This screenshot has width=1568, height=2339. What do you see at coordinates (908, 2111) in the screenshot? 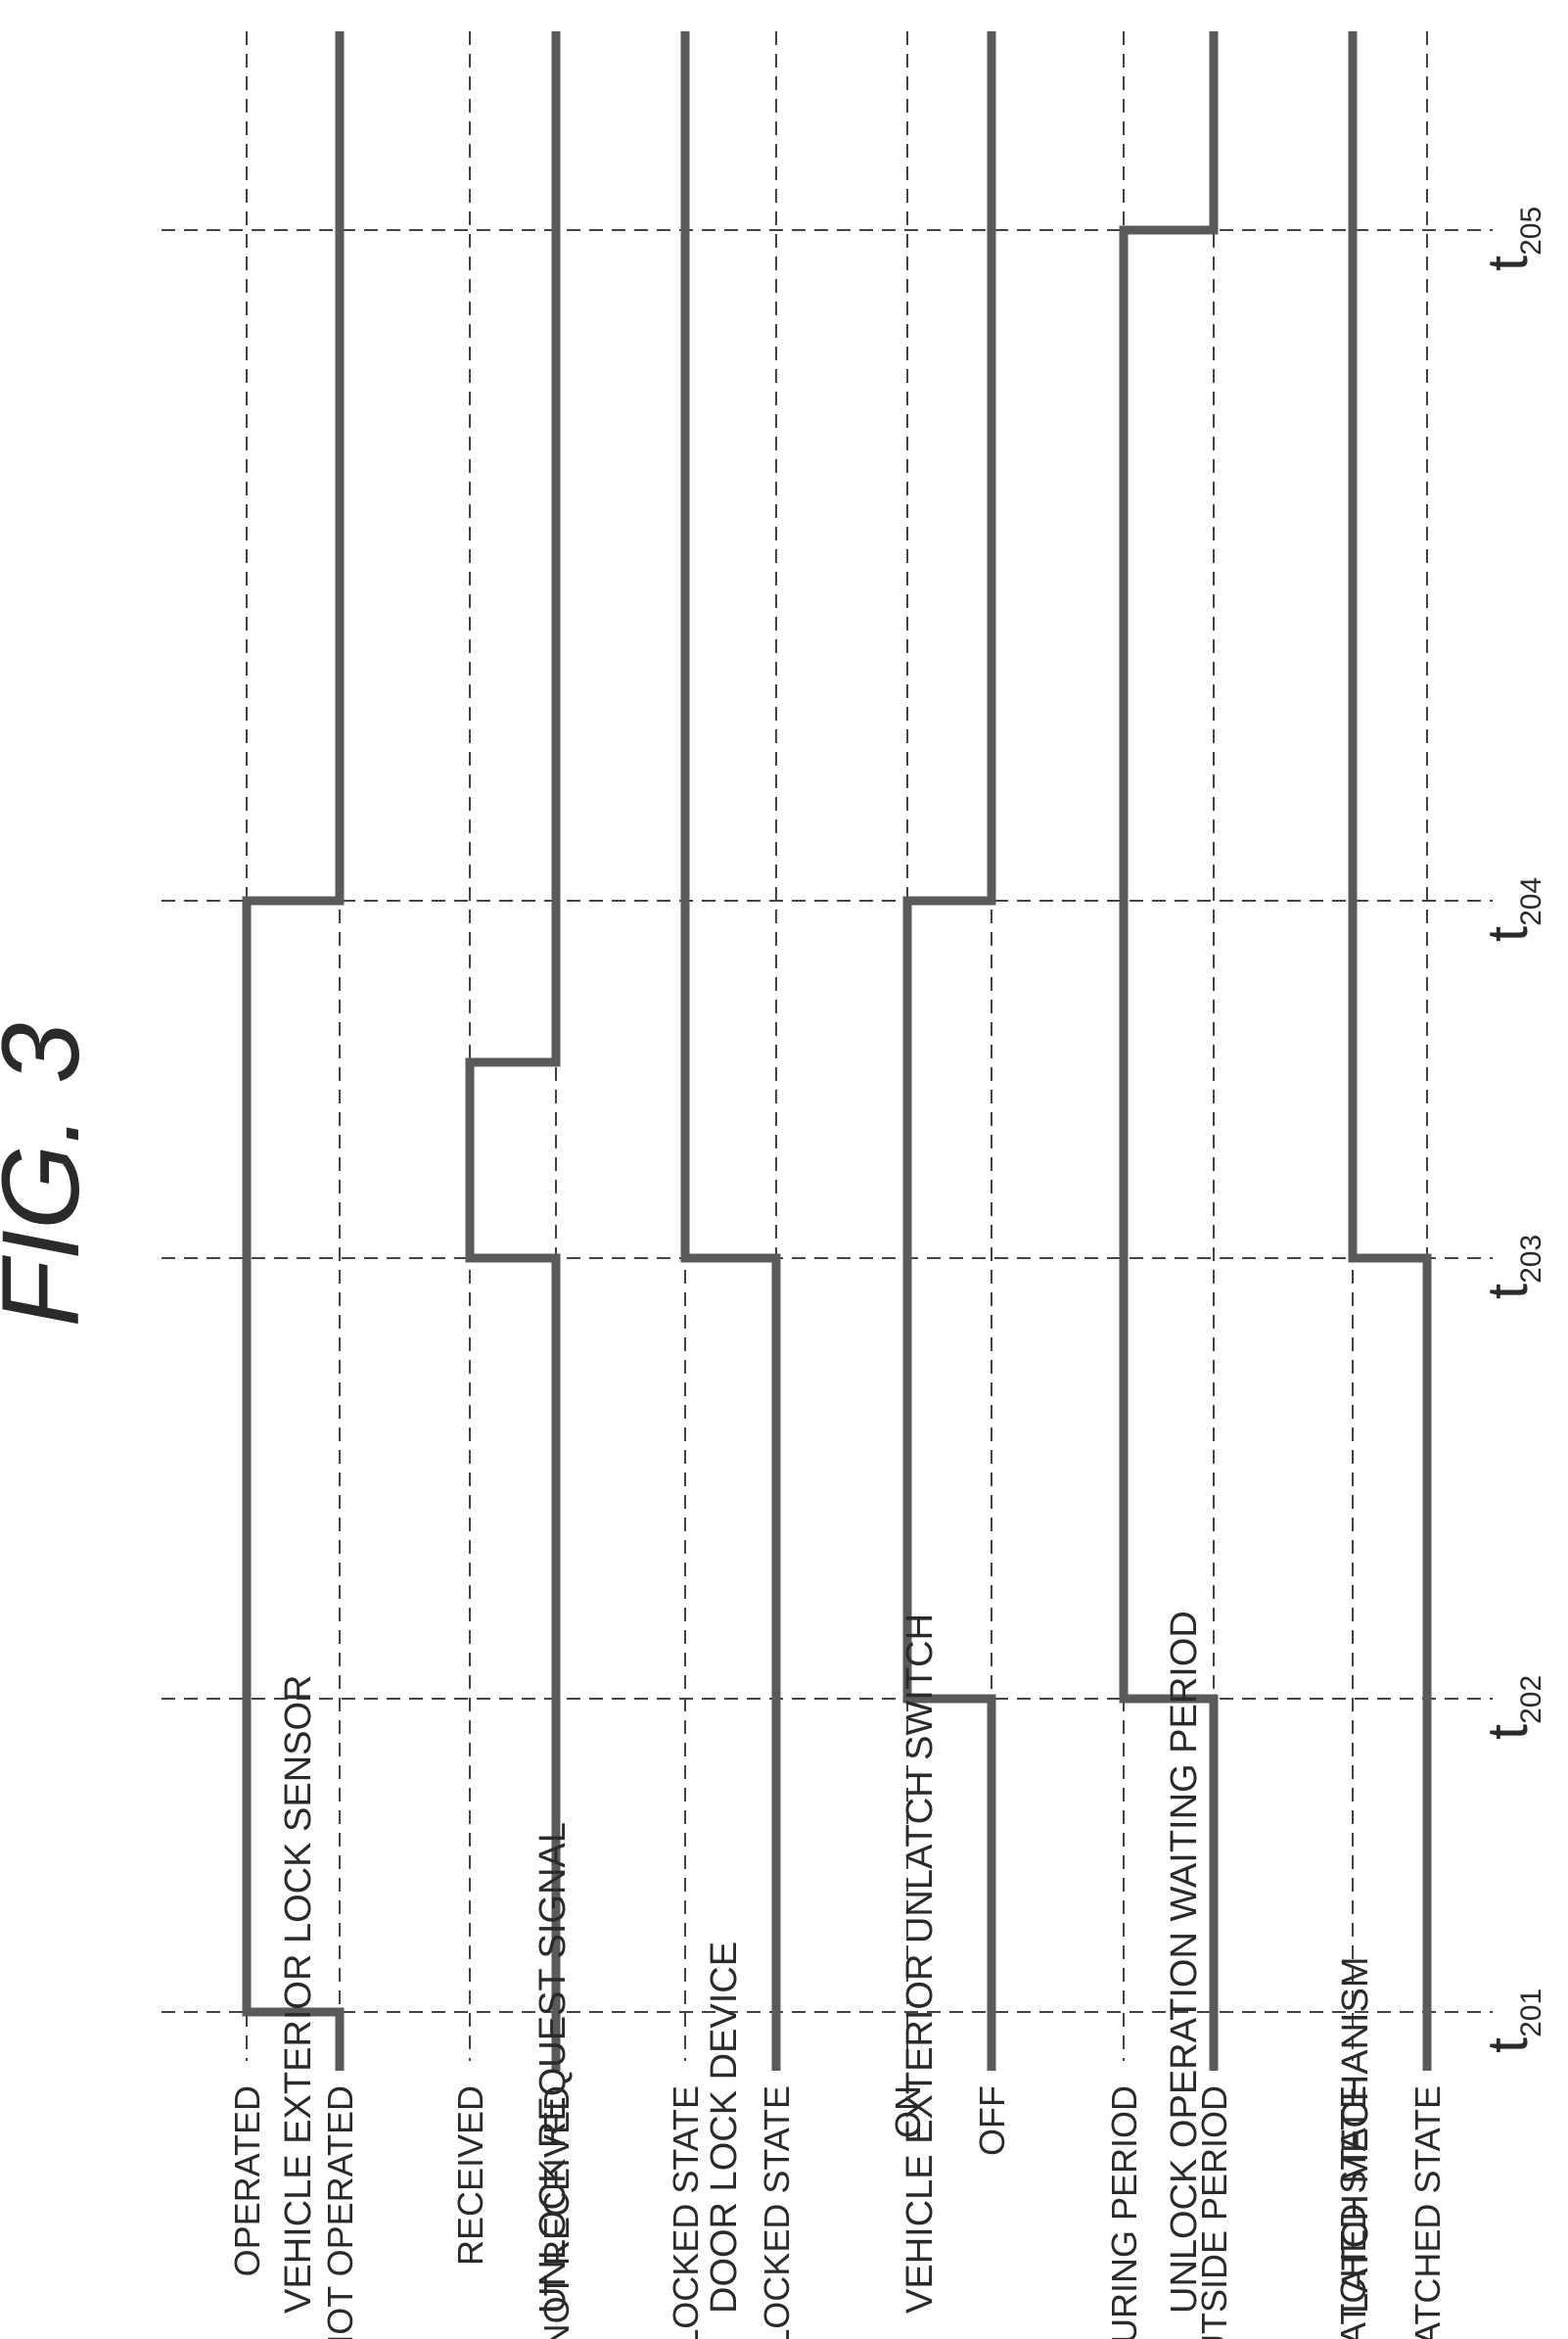
I see `high-level-label-vehicle-exterior-unlatch-switch: ON` at bounding box center [908, 2111].